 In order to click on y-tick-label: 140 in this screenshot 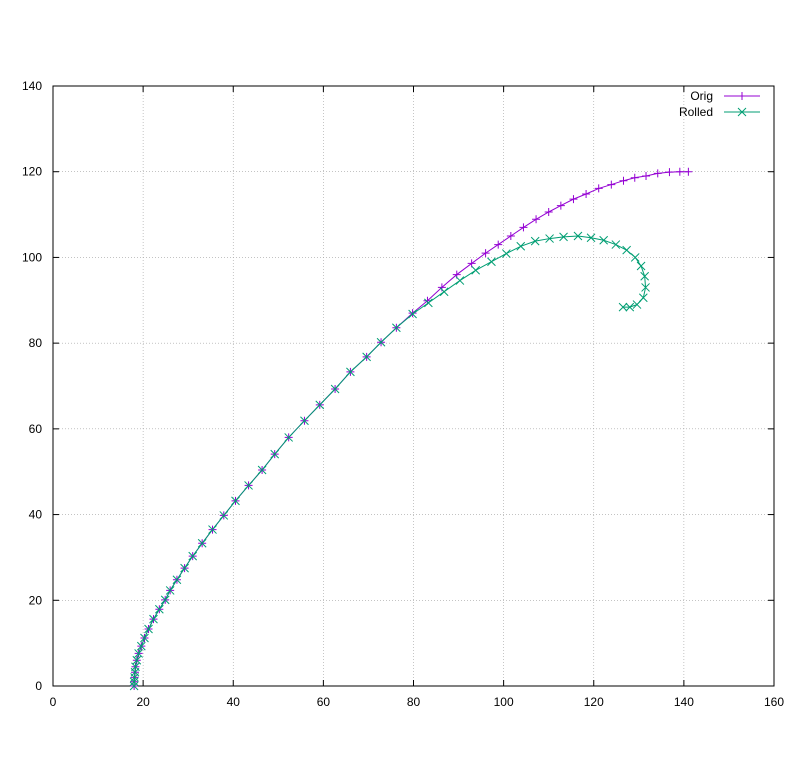, I will do `click(32, 86)`.